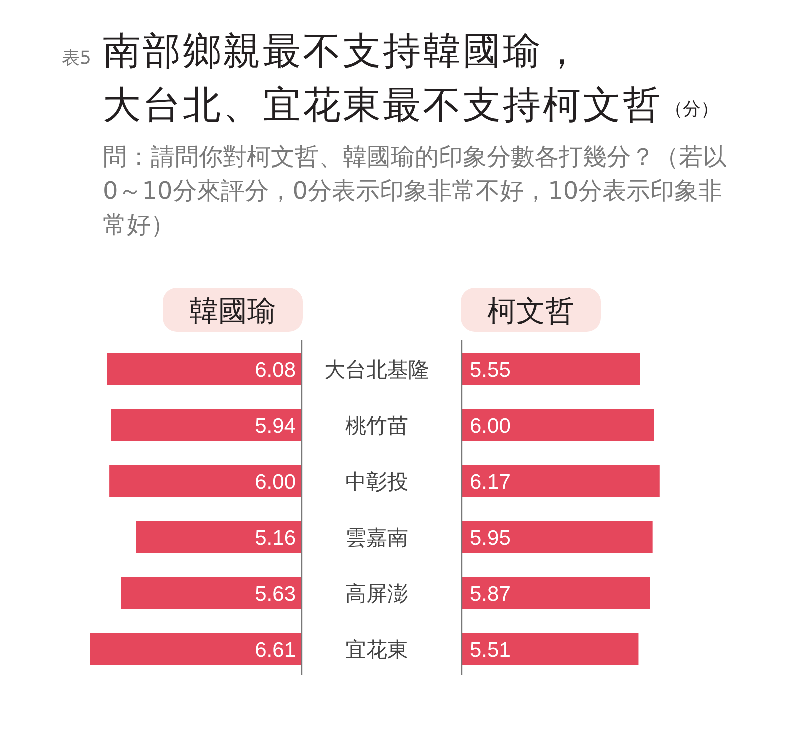 This screenshot has height=738, width=792. What do you see at coordinates (275, 426) in the screenshot?
I see `data-label: 5.94` at bounding box center [275, 426].